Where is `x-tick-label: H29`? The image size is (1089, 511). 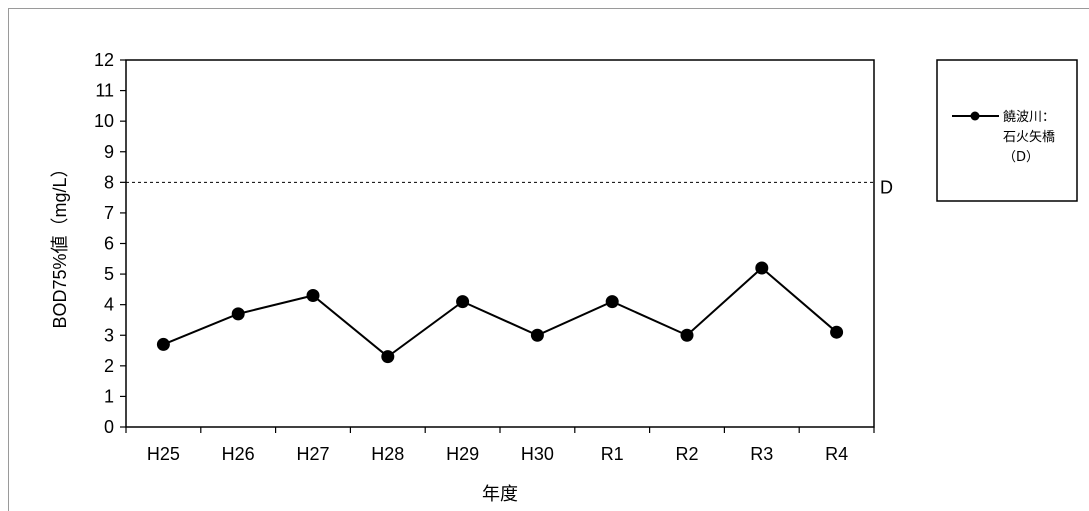 x-tick-label: H29 is located at coordinates (462, 454).